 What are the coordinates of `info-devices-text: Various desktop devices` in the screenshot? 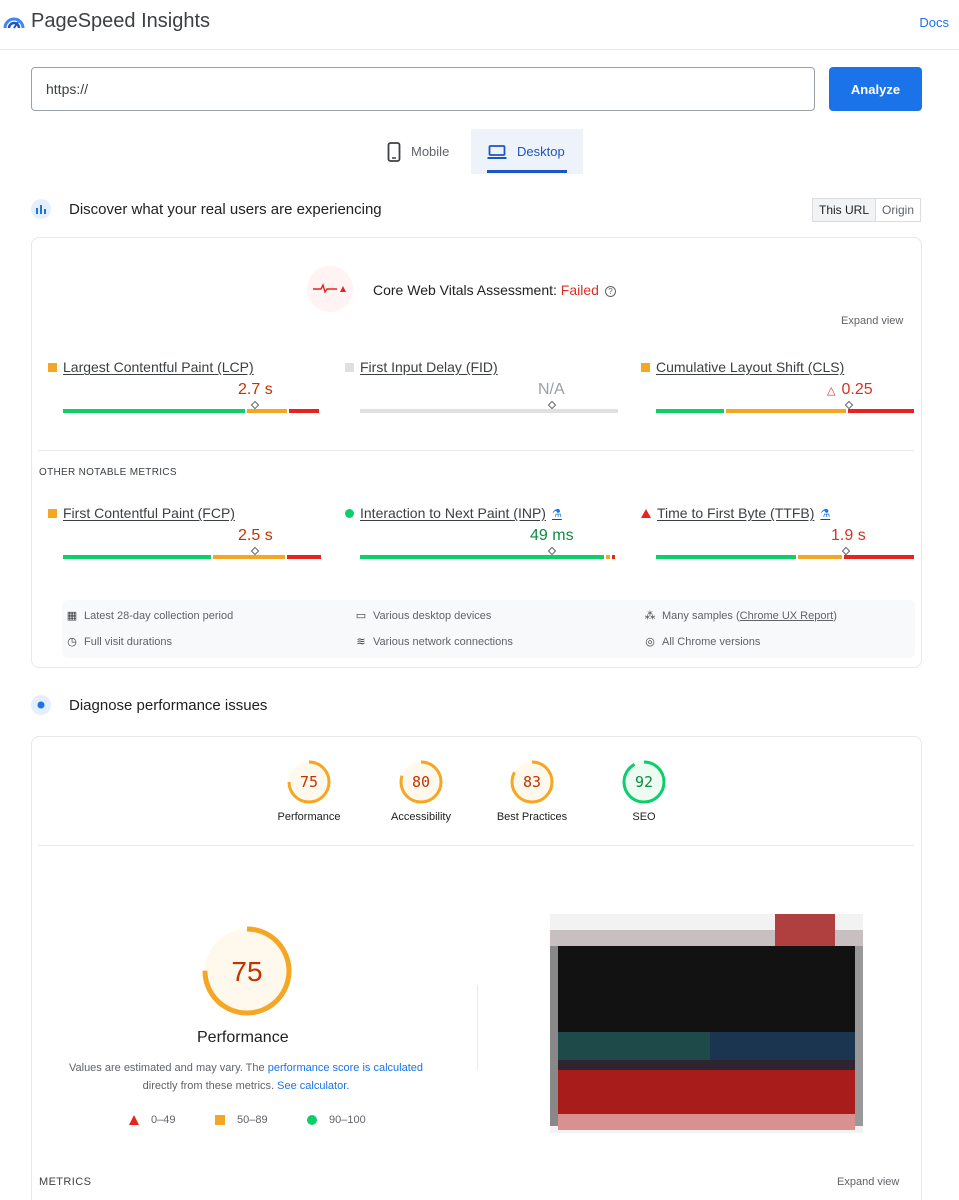 It's located at (432, 615).